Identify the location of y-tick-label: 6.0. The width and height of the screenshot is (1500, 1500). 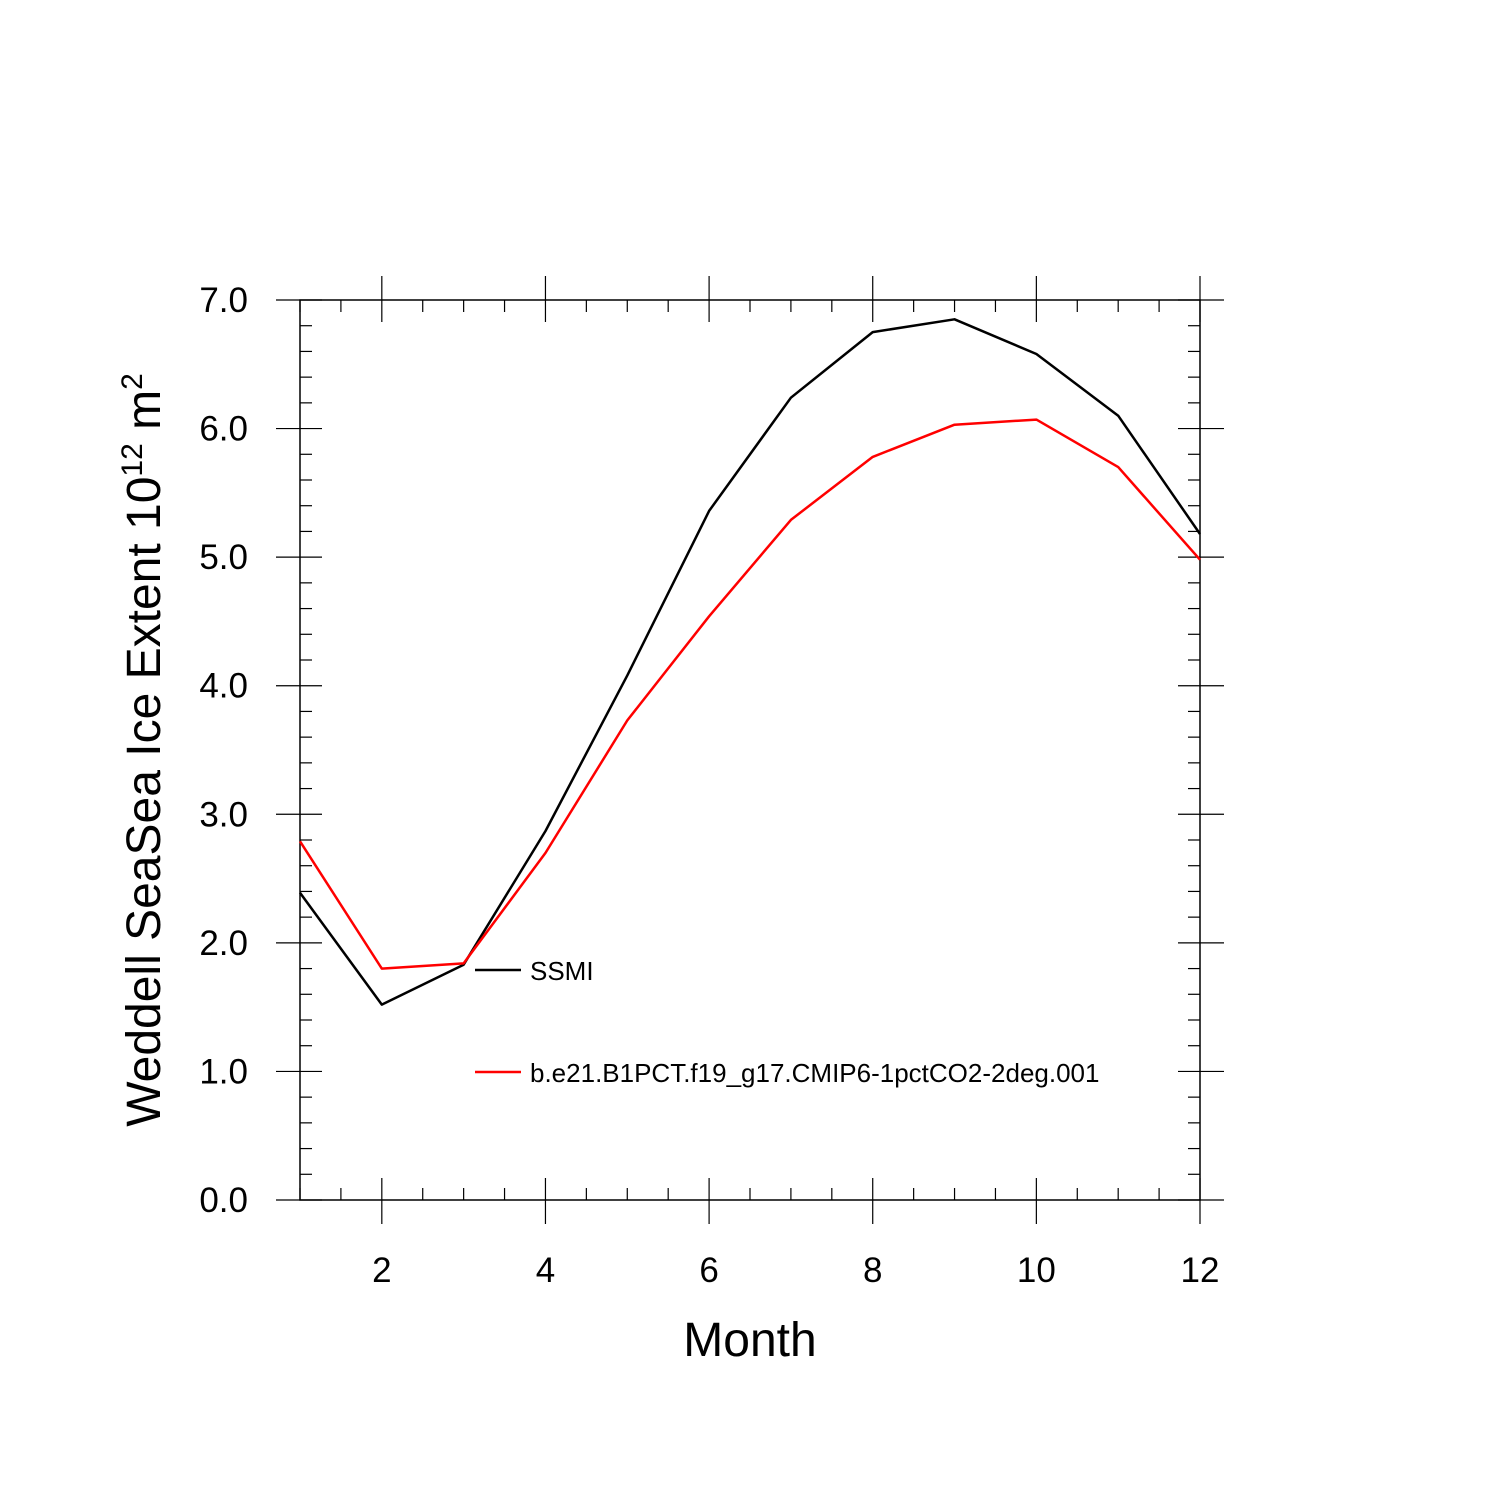
(223, 429).